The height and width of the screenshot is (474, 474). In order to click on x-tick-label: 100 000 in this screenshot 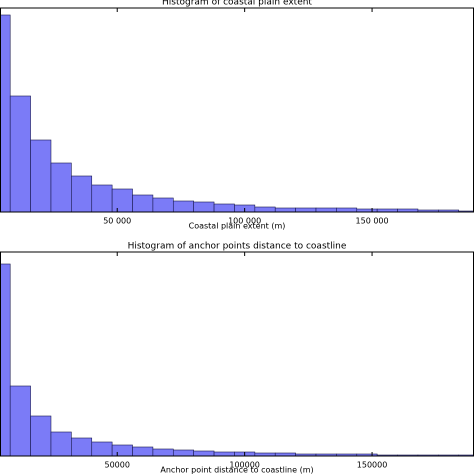, I will do `click(244, 221)`.